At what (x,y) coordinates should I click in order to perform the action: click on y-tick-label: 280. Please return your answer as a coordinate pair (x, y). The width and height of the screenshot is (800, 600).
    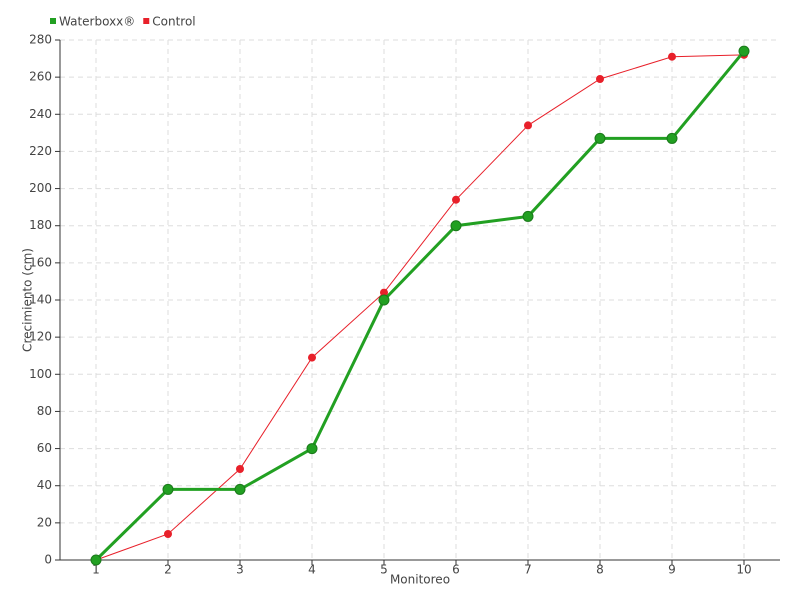
    Looking at the image, I should click on (40, 40).